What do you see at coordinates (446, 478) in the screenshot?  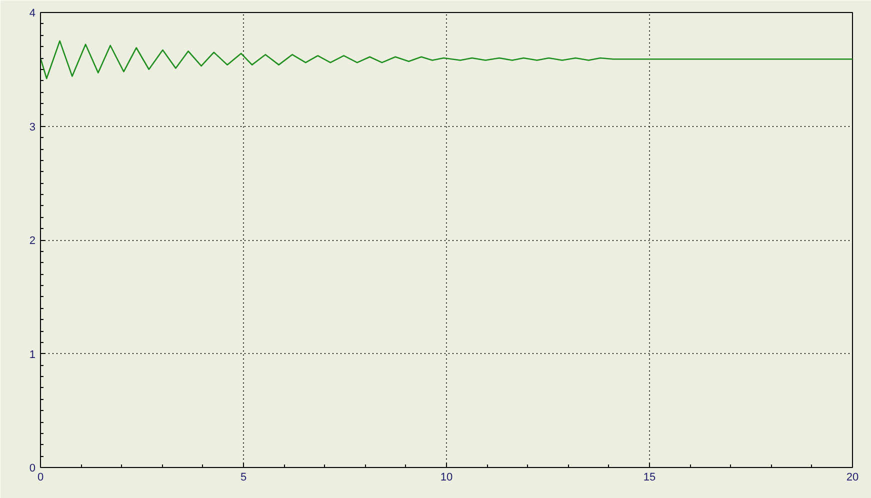 I see `x-tick-label: 10` at bounding box center [446, 478].